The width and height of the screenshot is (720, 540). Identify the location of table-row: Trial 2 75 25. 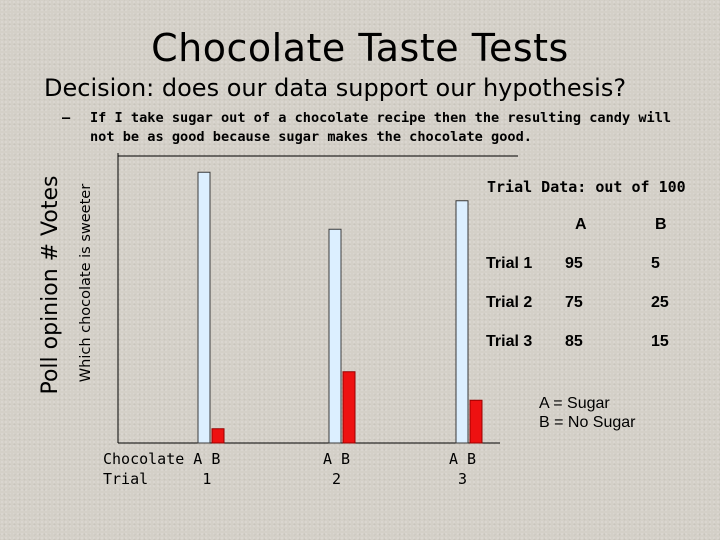
(594, 302).